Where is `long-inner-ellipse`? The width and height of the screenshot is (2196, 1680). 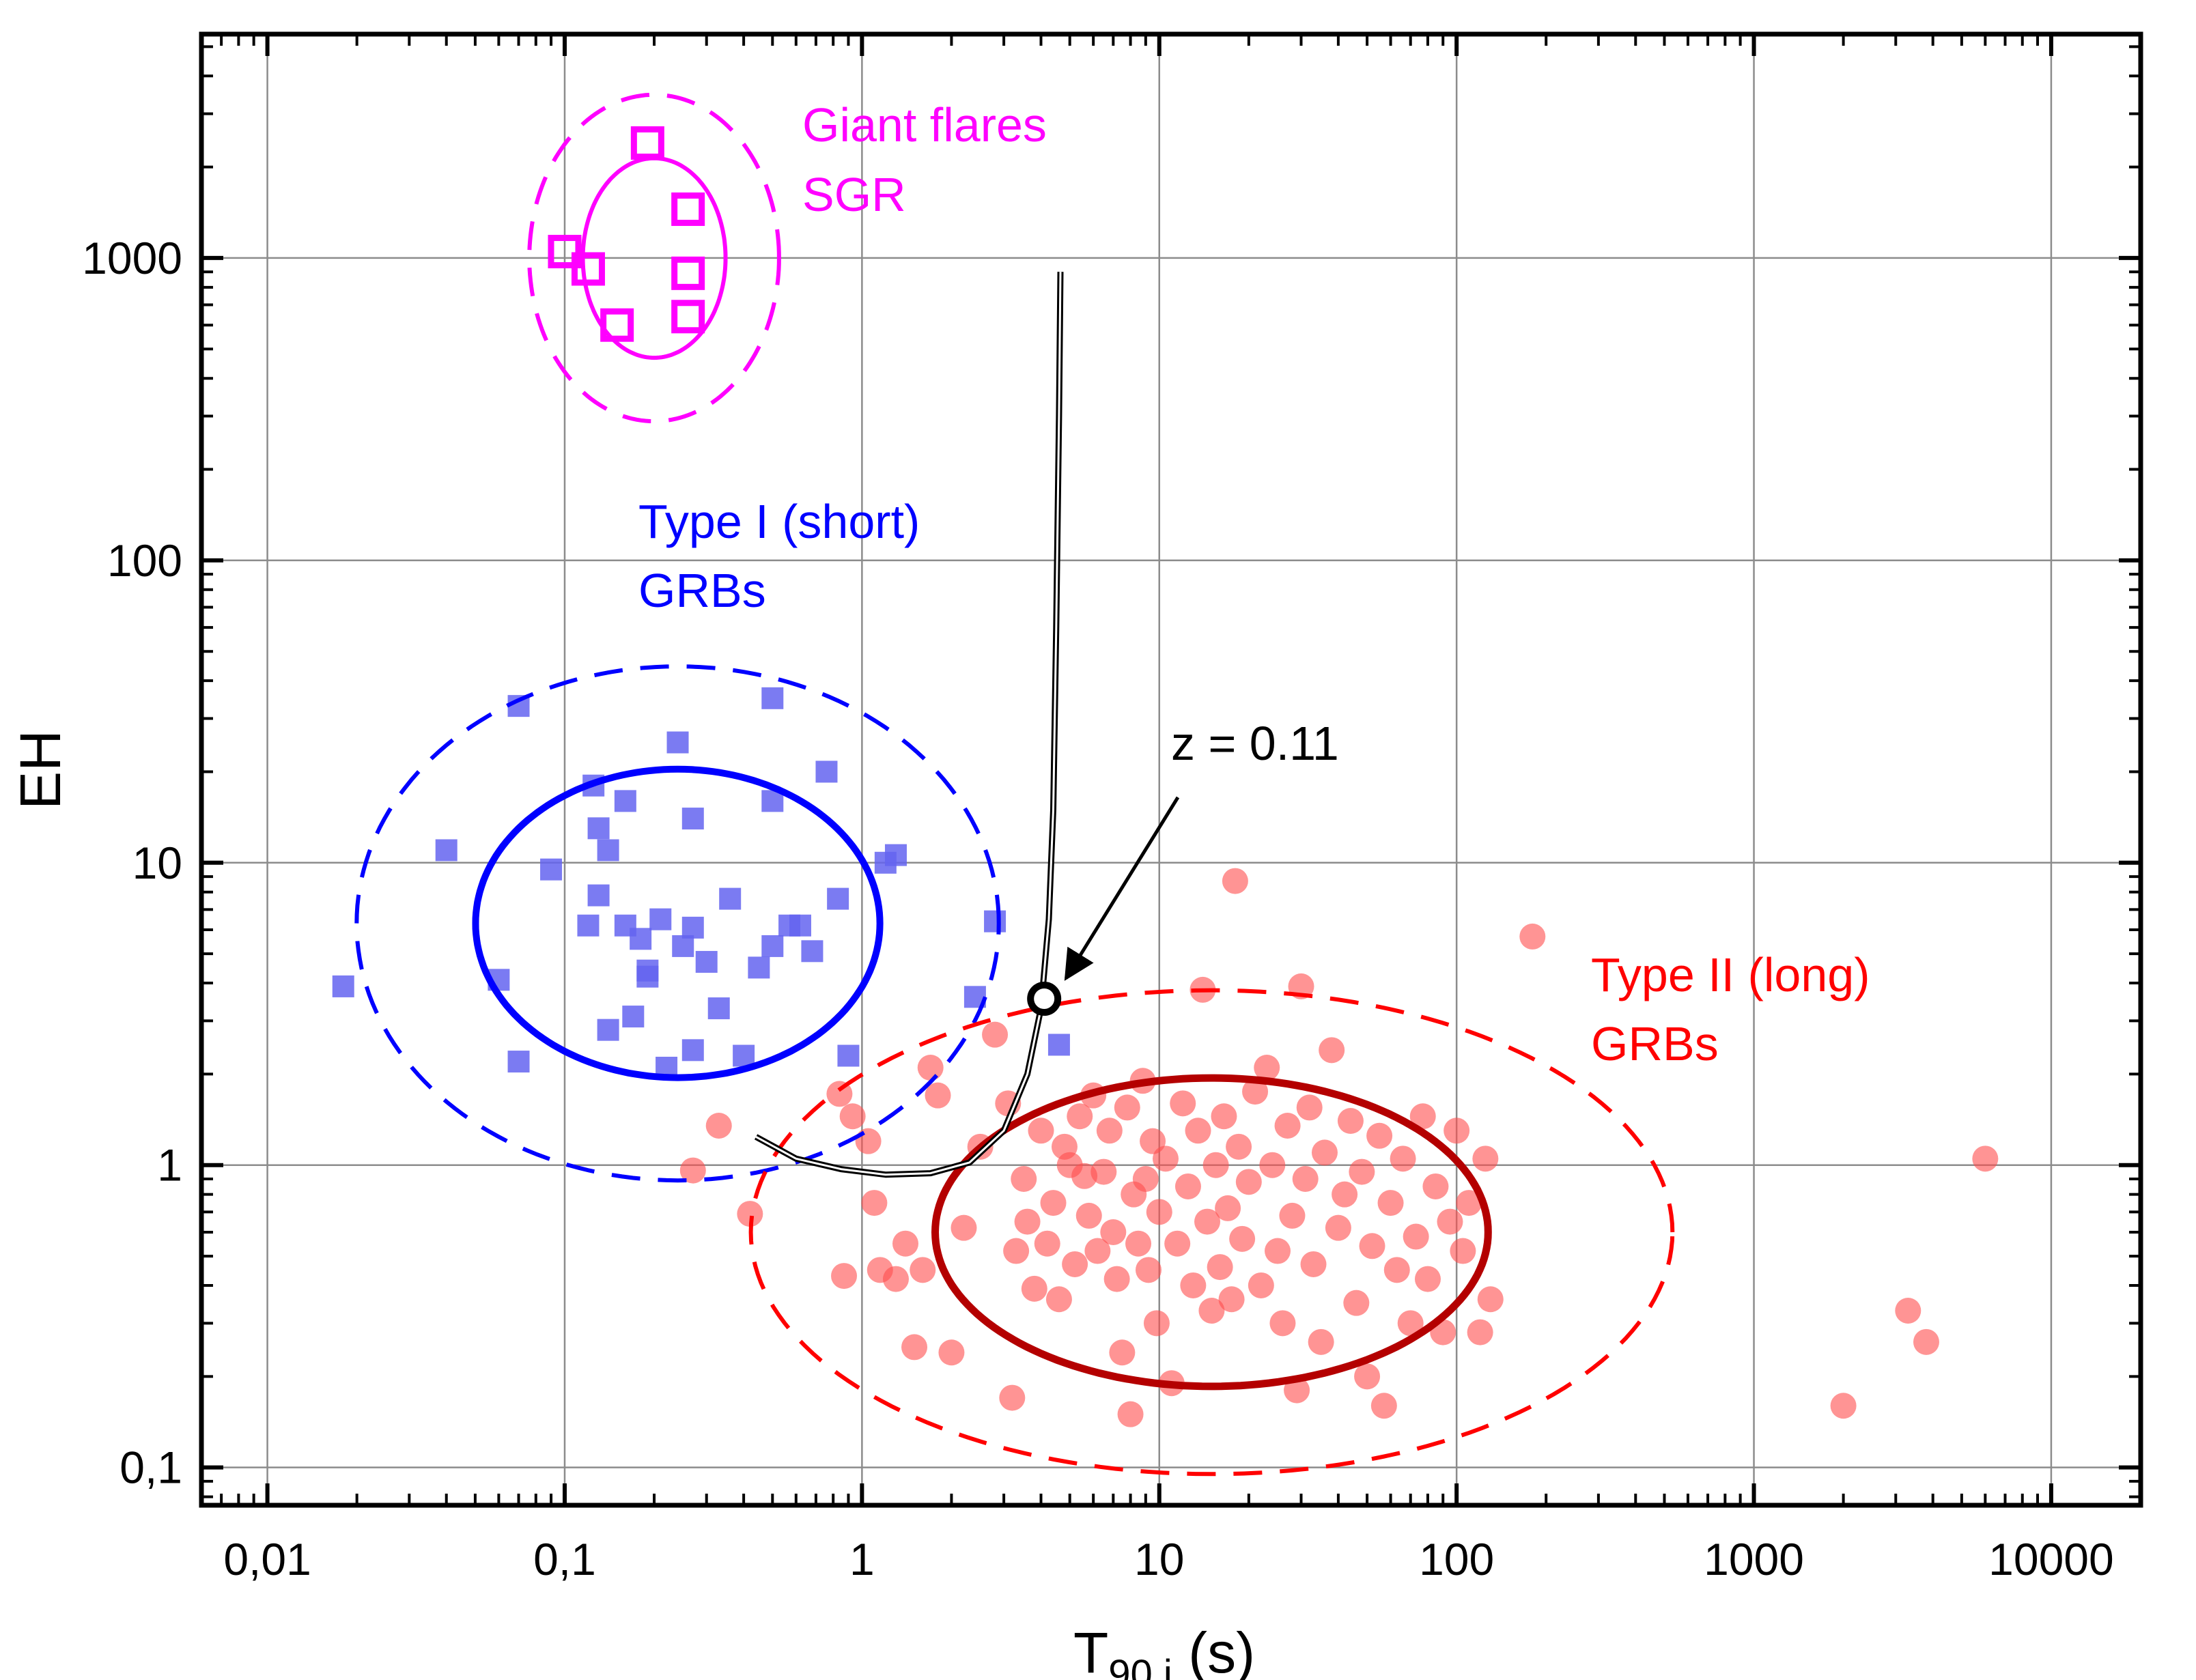
long-inner-ellipse is located at coordinates (1212, 1232).